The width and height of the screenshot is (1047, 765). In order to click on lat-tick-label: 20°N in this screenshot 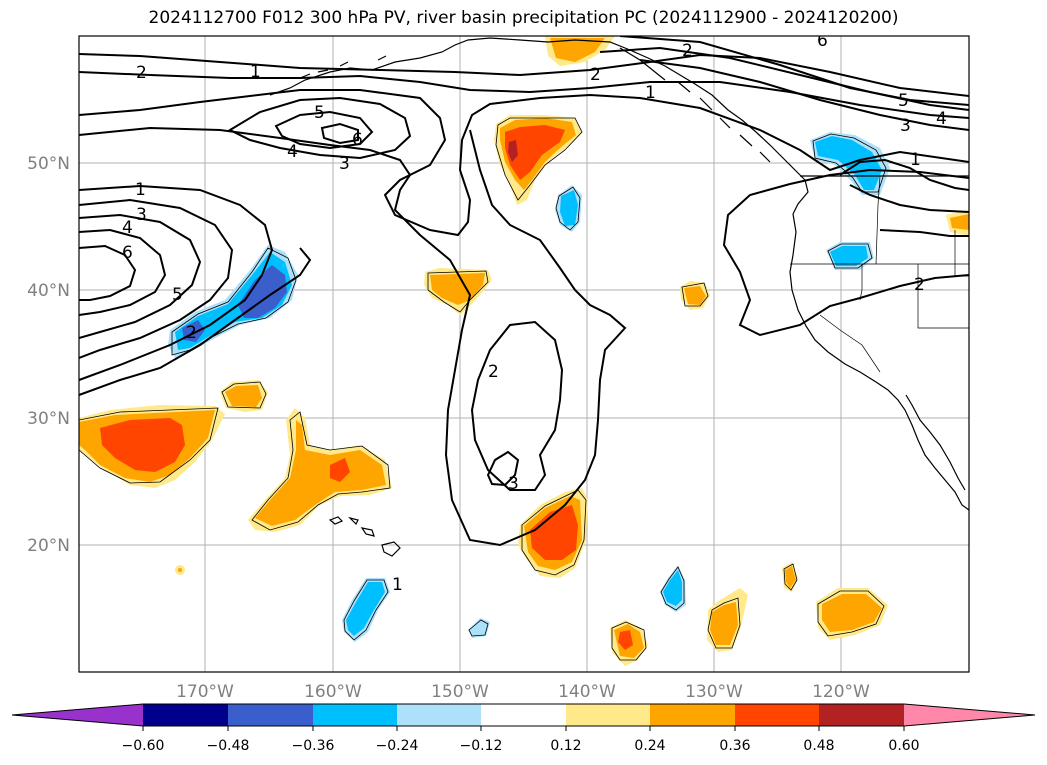, I will do `click(48, 546)`.